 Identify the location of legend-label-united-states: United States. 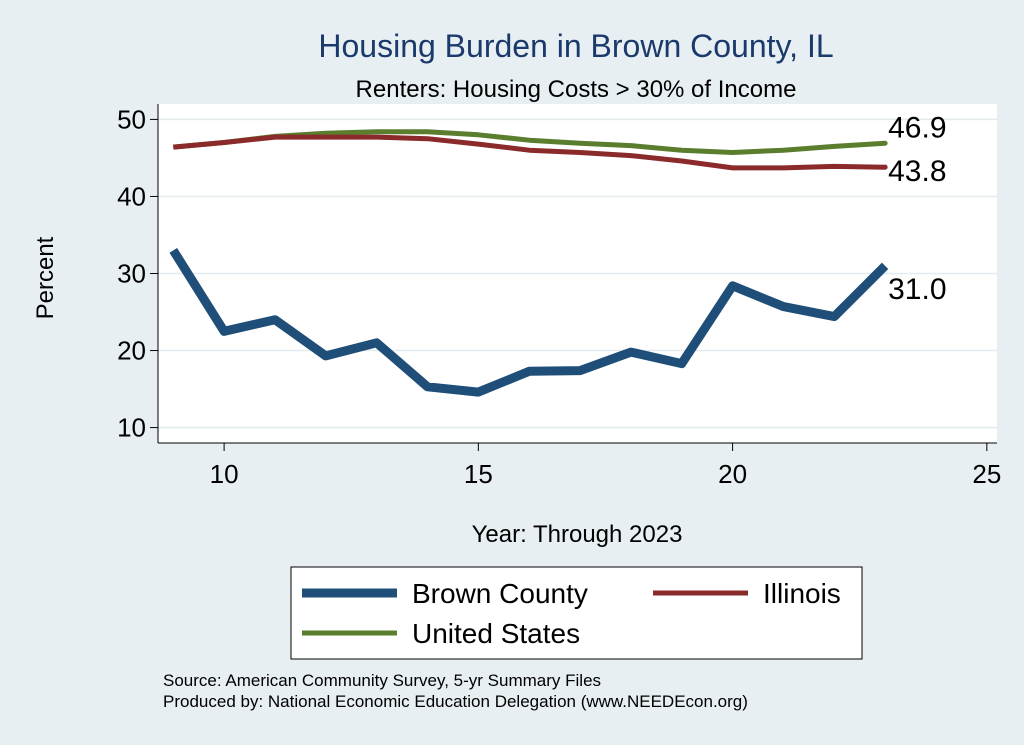
(496, 633).